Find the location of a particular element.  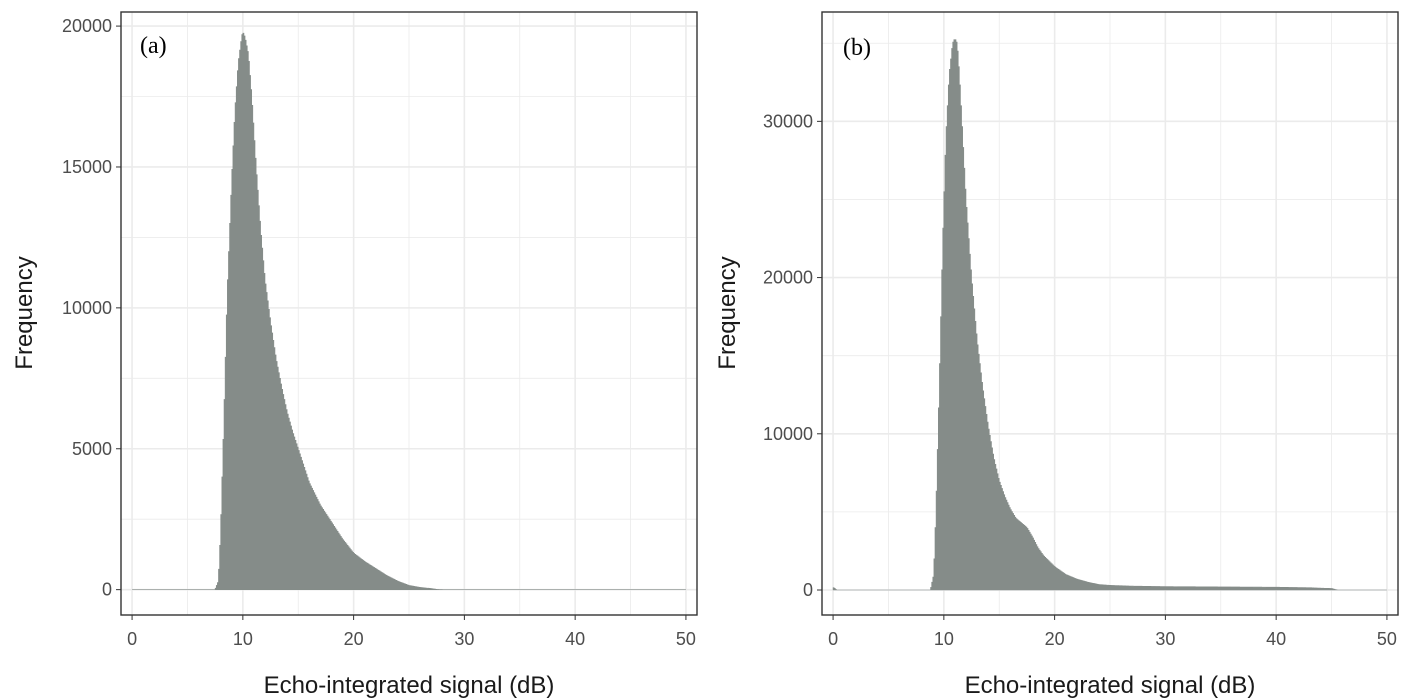

panel-label: (b) is located at coordinates (857, 48).